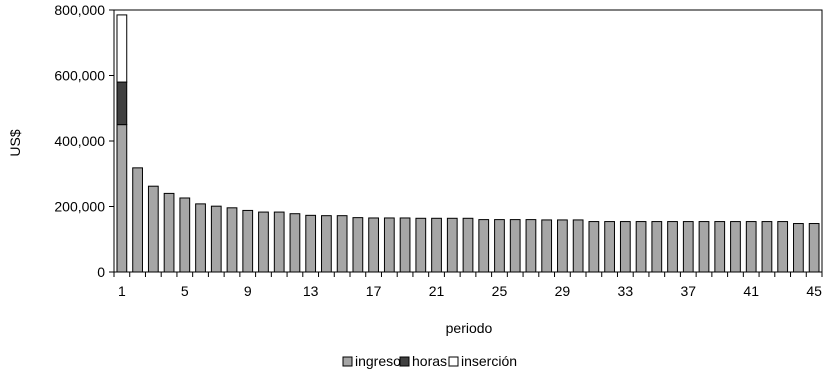 The height and width of the screenshot is (375, 824). I want to click on x-tick-label: 21, so click(437, 291).